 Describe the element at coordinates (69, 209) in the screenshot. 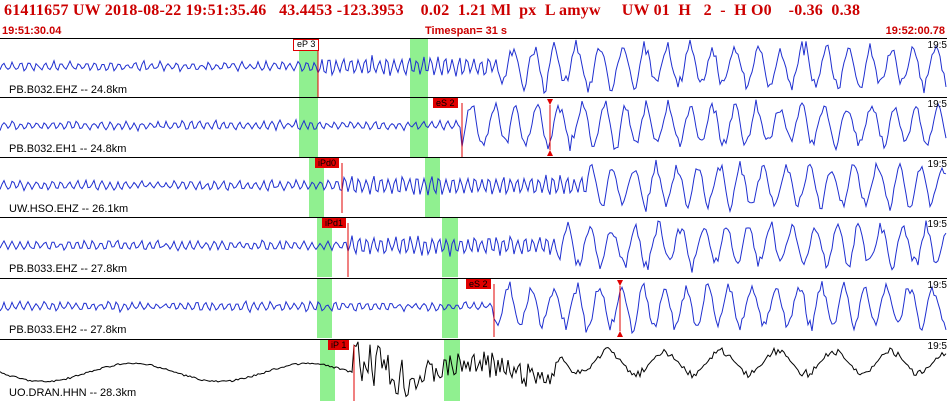

I see `station-channel-label: UW.HSO.EHZ -- 26.1km` at that location.